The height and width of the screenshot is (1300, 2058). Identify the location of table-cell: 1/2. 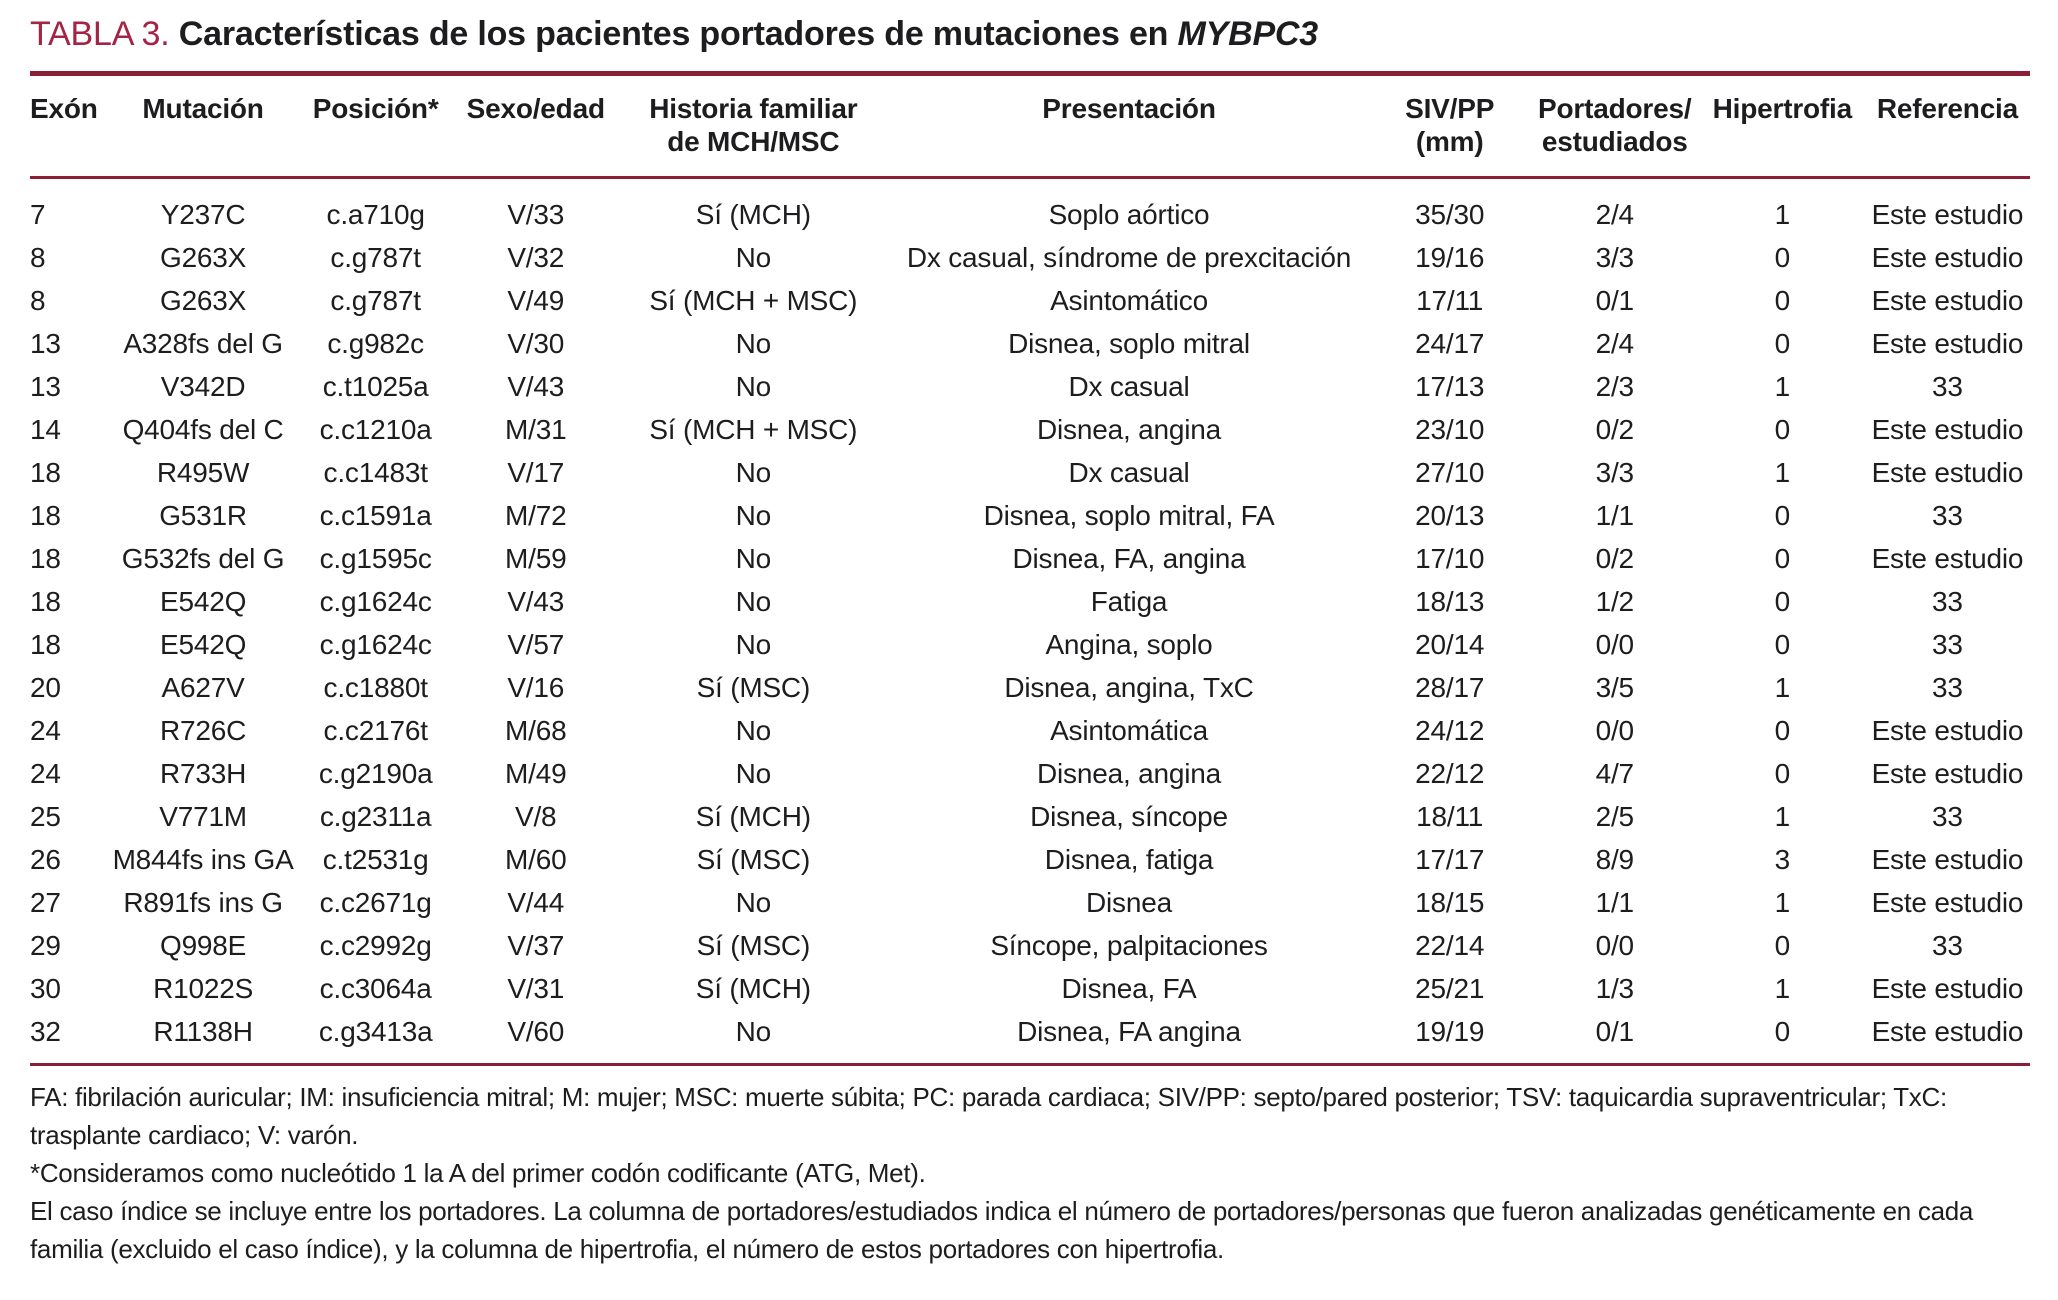
(1615, 601).